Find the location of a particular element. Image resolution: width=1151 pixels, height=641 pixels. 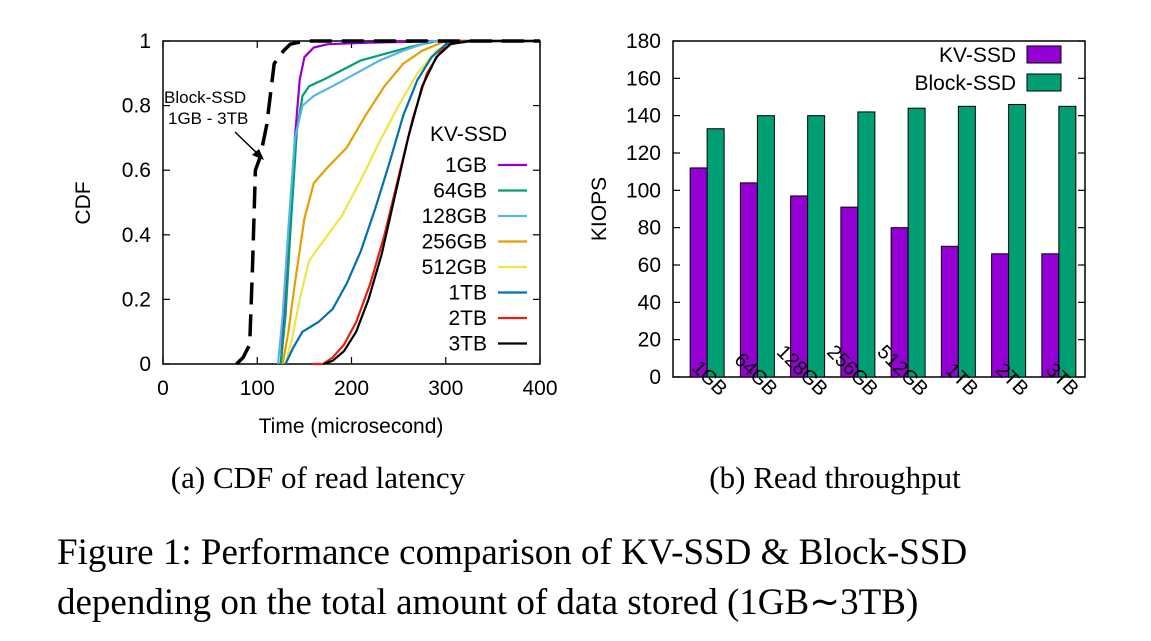

cdf-x-tick-label: 300 is located at coordinates (445, 388).